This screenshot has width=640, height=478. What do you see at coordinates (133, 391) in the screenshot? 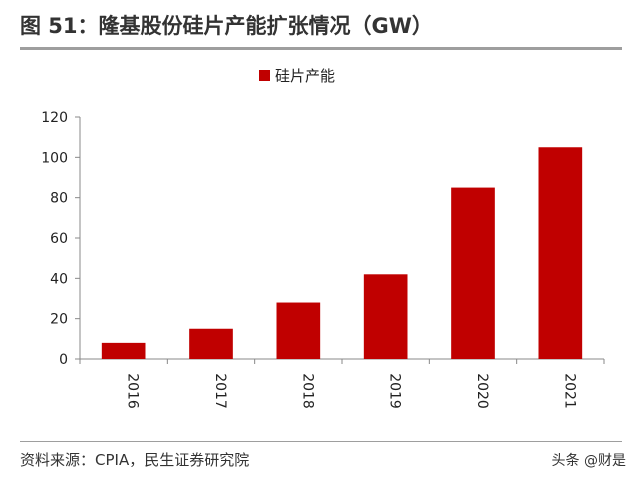
I see `x-tick-label: 2016` at bounding box center [133, 391].